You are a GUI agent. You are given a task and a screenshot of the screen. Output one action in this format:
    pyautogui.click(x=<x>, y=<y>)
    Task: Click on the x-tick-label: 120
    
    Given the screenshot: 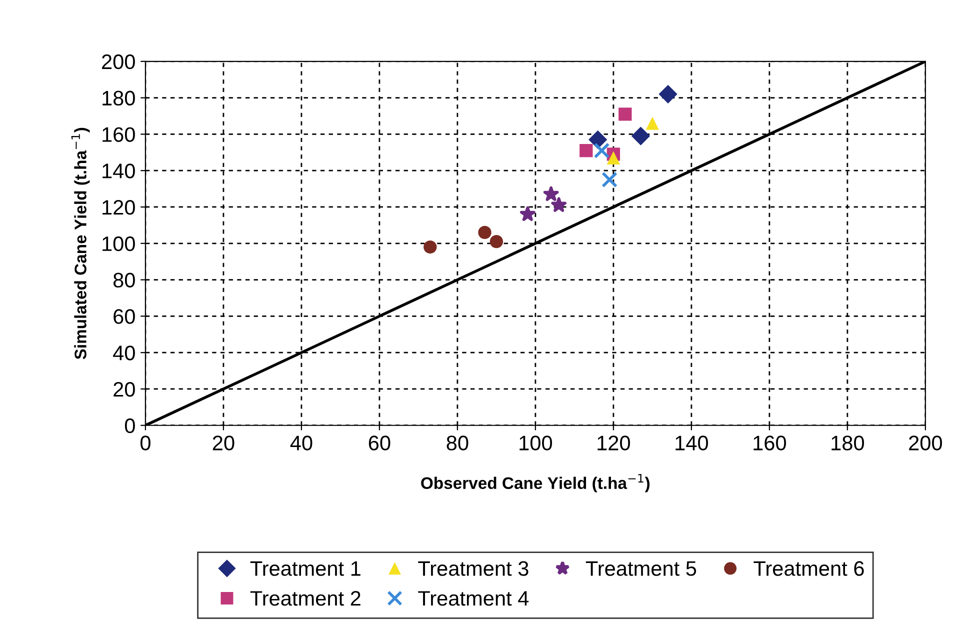 What is the action you would take?
    pyautogui.click(x=614, y=443)
    